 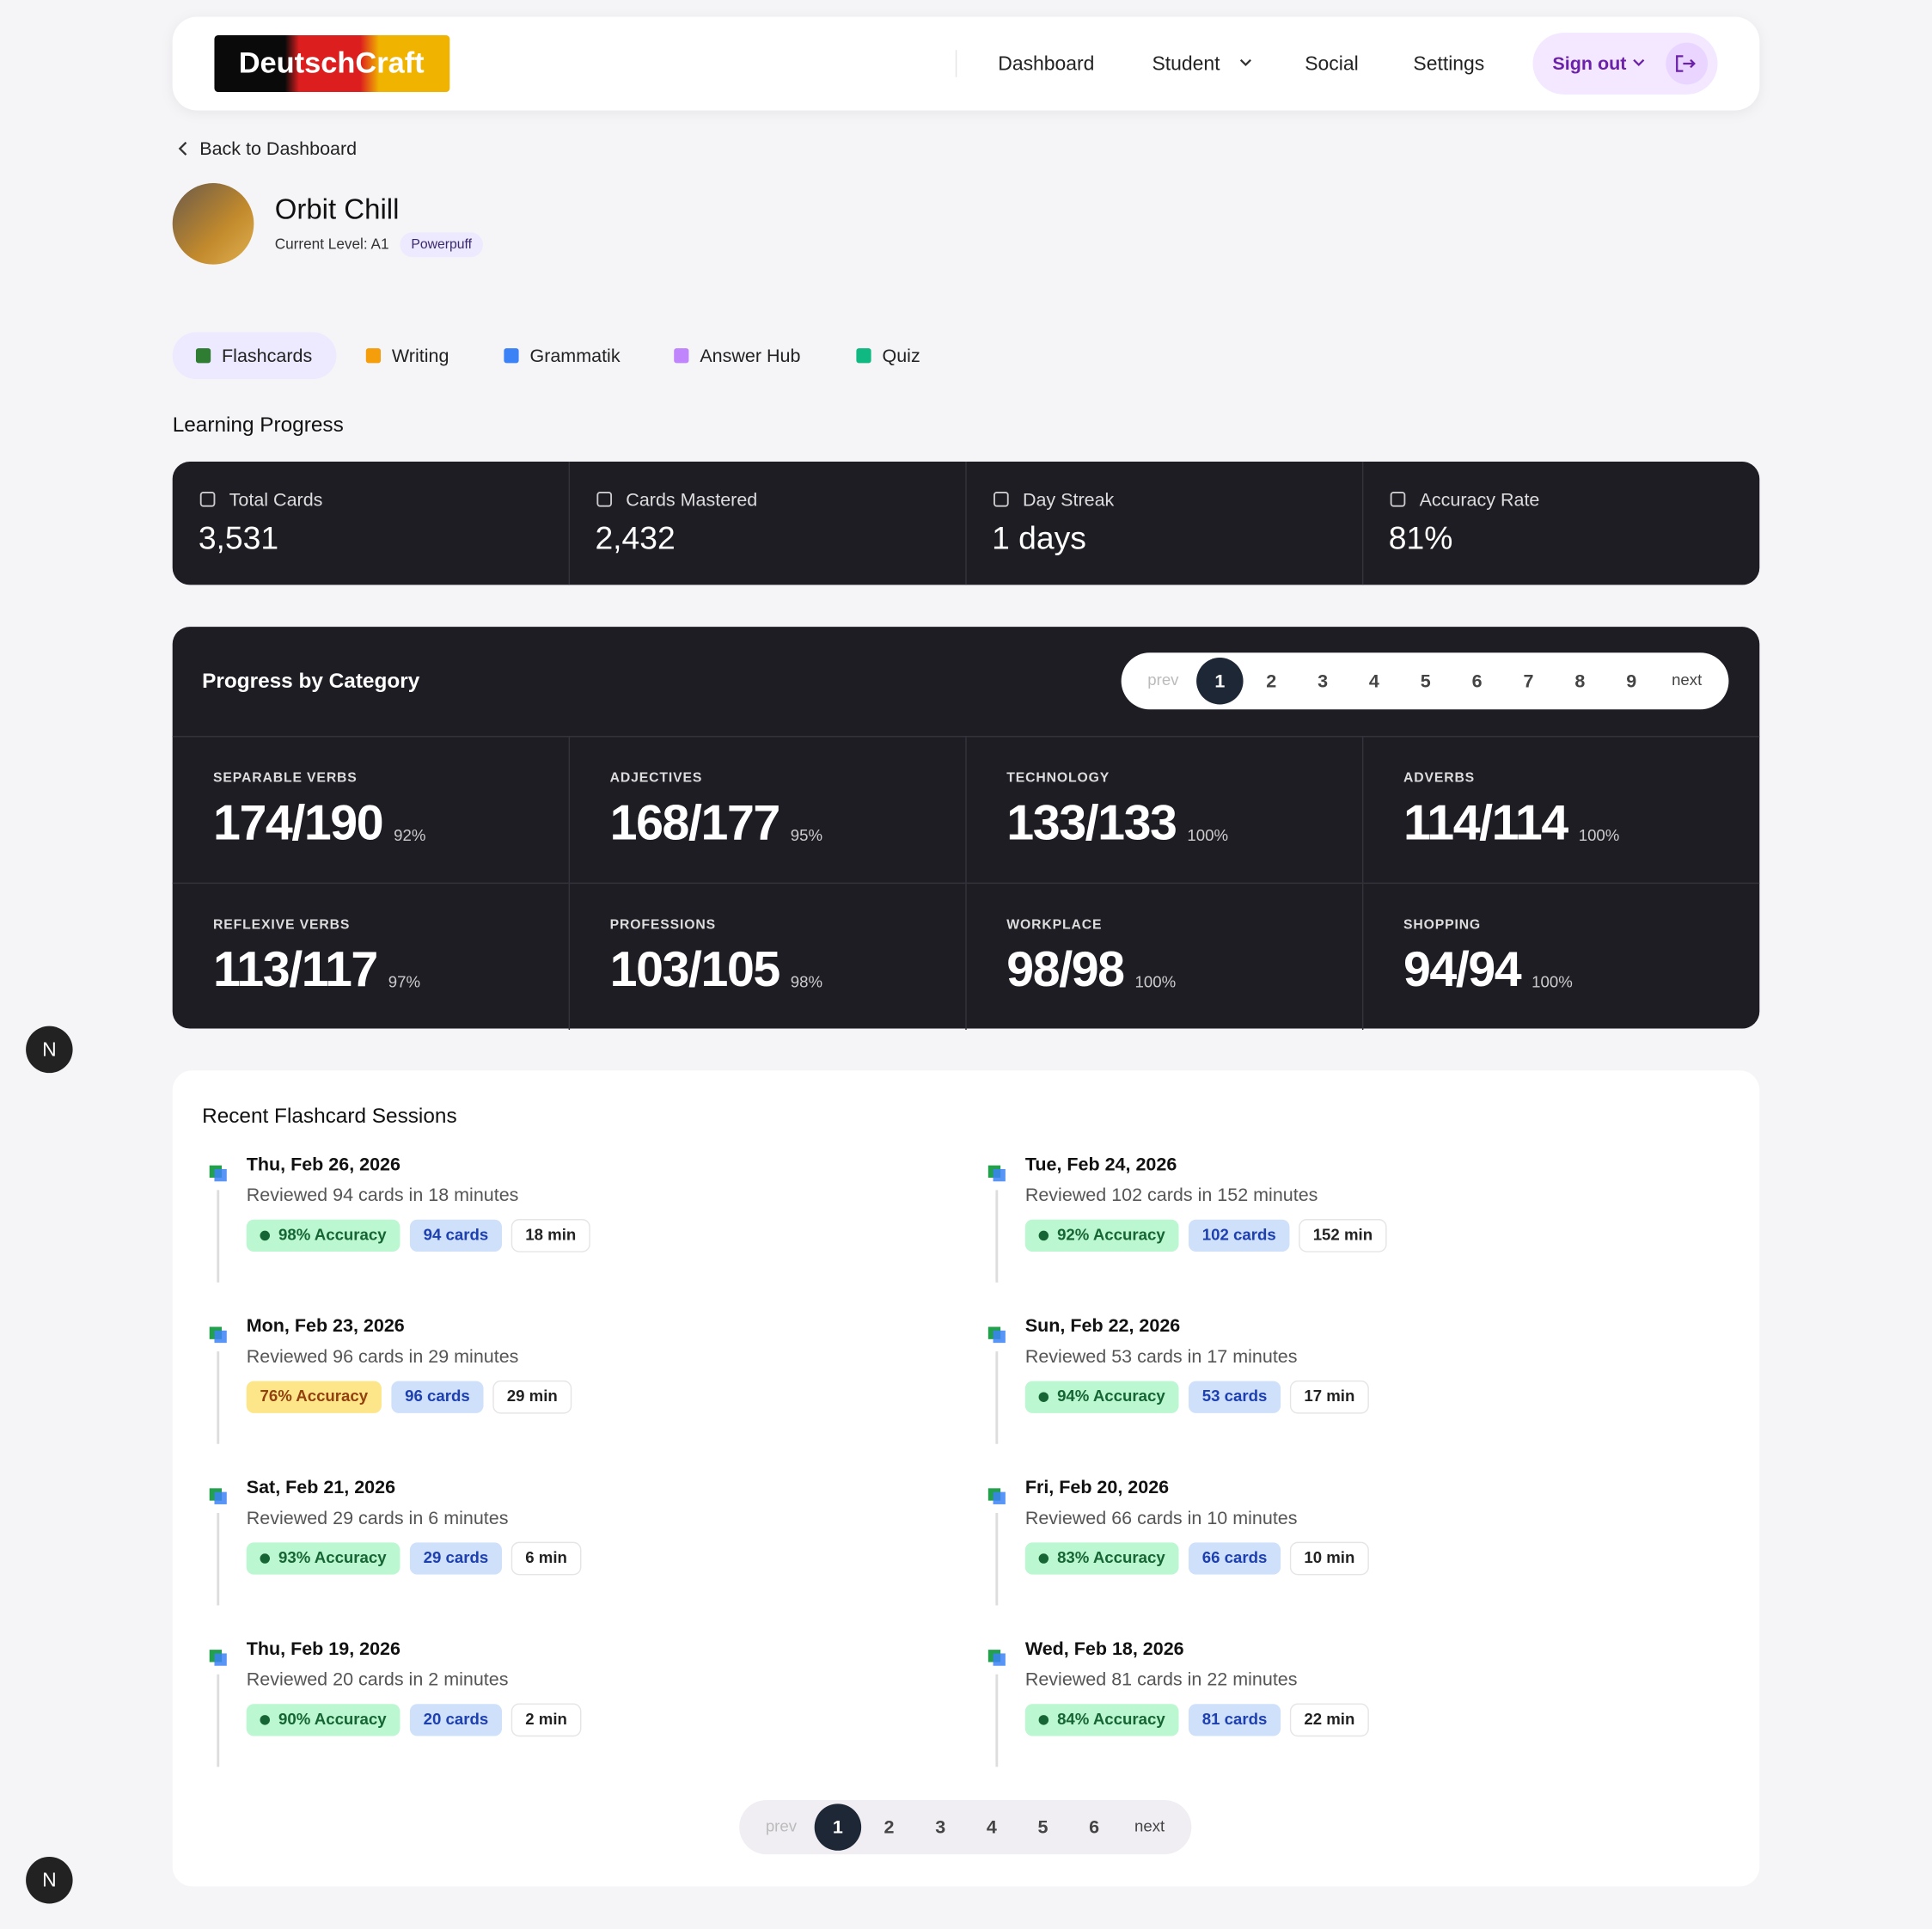 What do you see at coordinates (1161, 1518) in the screenshot?
I see `session-summary: Reviewed 66 cards in 10 minutes` at bounding box center [1161, 1518].